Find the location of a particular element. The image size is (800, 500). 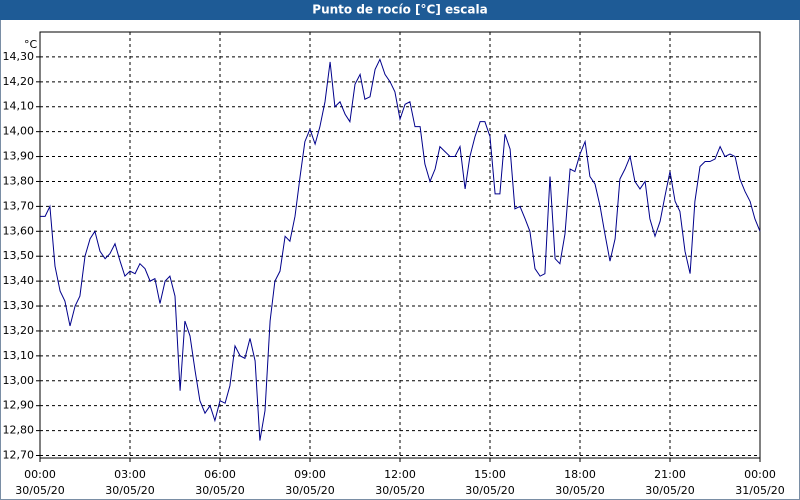

title-bar is located at coordinates (400, 10).